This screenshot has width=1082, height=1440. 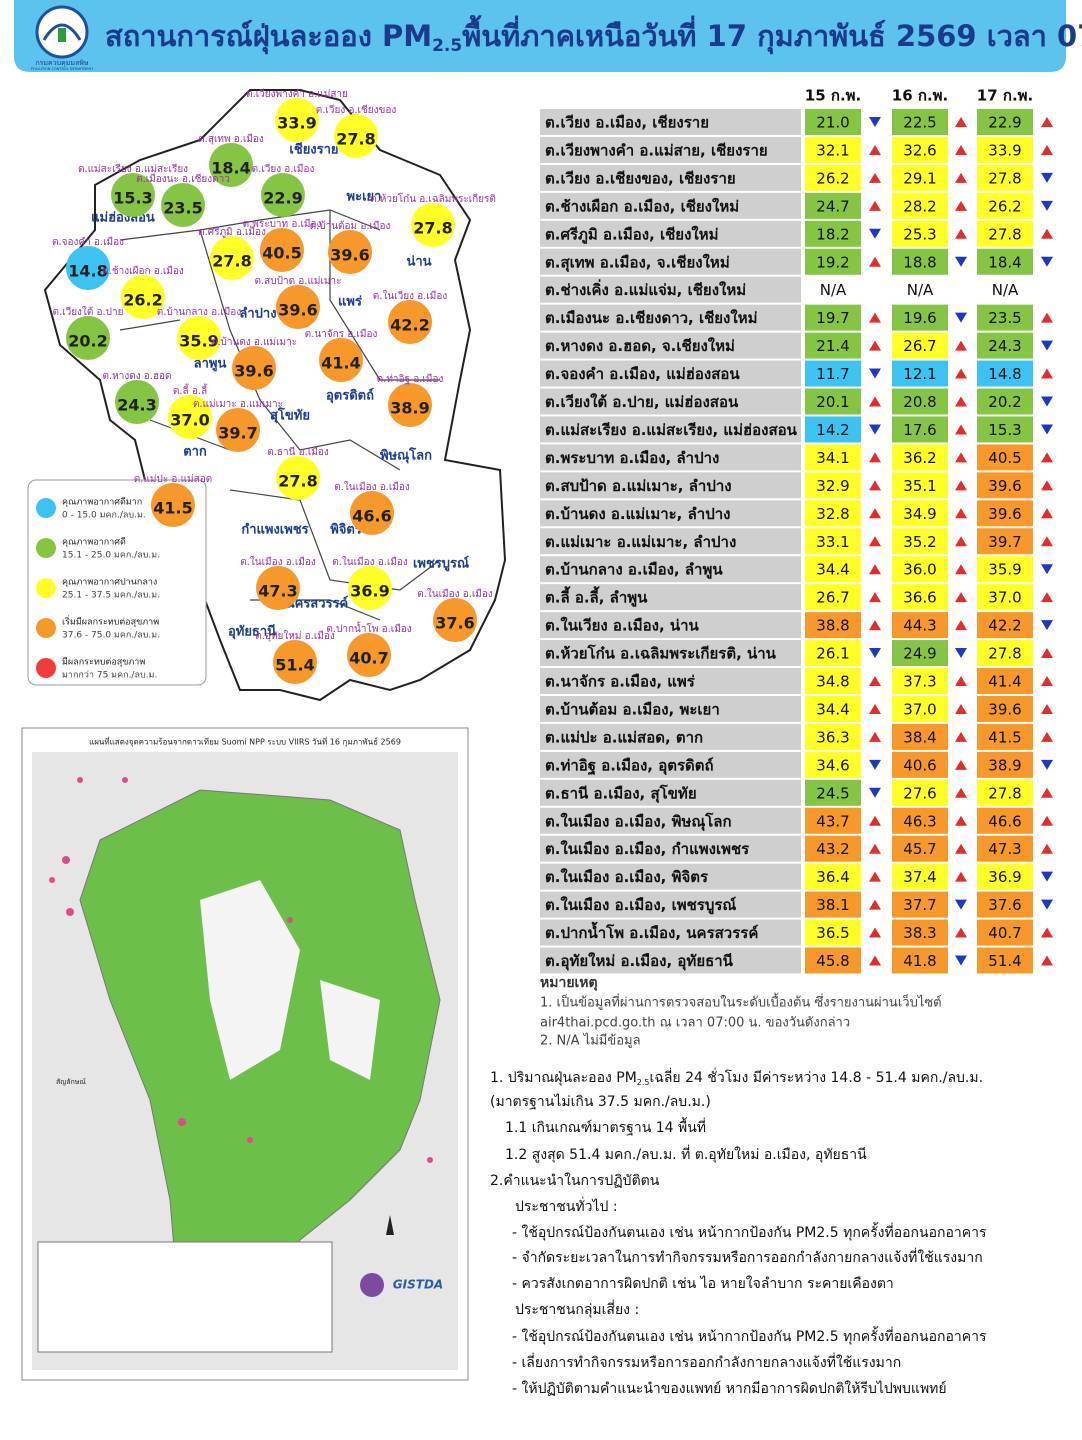 I want to click on notes-heading: หมายเหตุ, so click(x=569, y=983).